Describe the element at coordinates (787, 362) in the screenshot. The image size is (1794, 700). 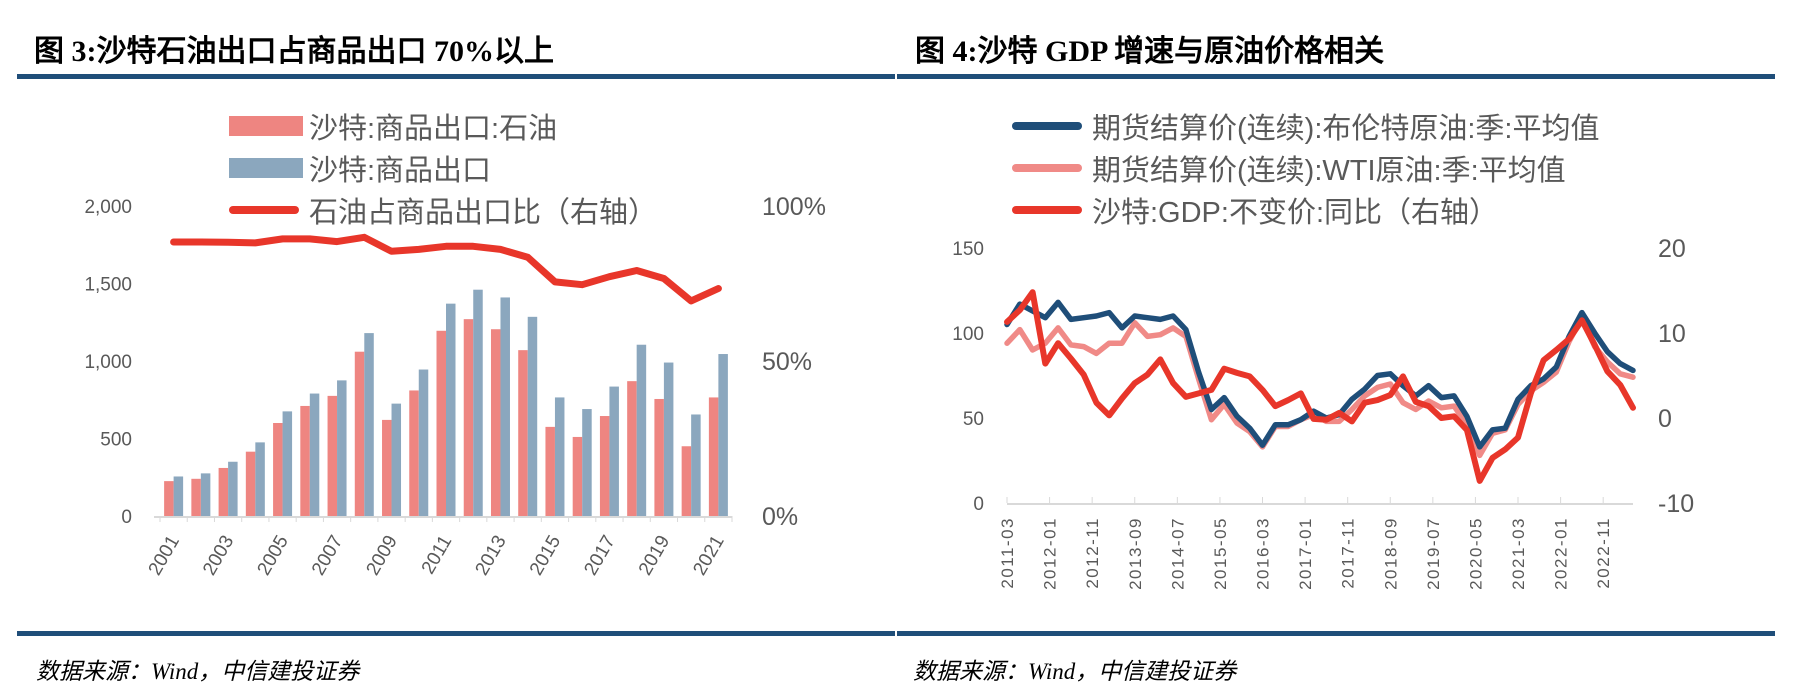
I see `right-axis-tick-label: 50%` at that location.